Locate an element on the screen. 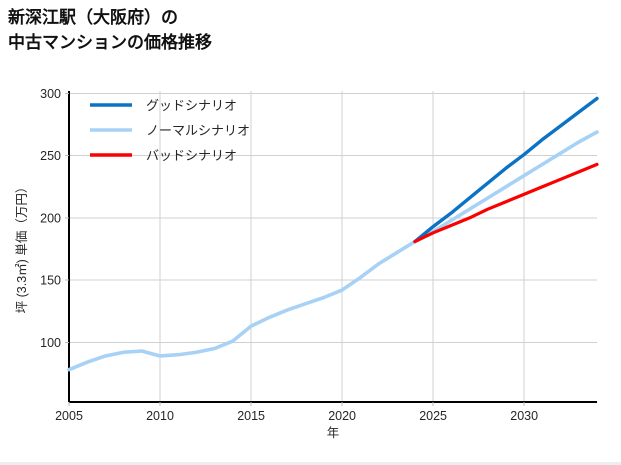 This screenshot has height=465, width=621. y-tick-labels: 100 150 200 250 300 is located at coordinates (50, 218).